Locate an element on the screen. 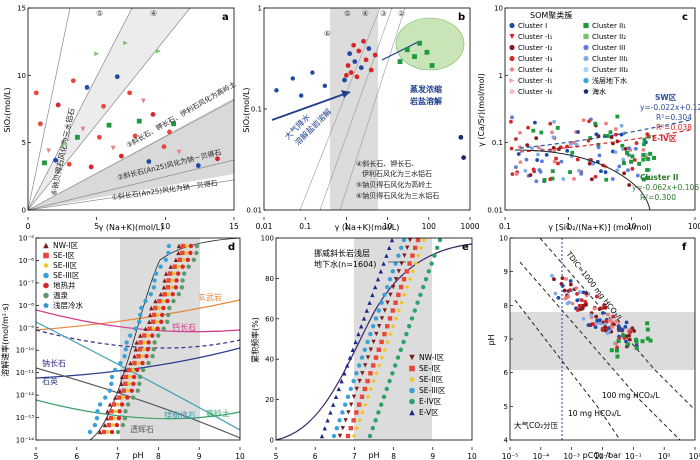 The width and height of the screenshot is (700, 460). panel-b-note5: ⑤钠贝得石风化为高岭土 is located at coordinates (394, 184).